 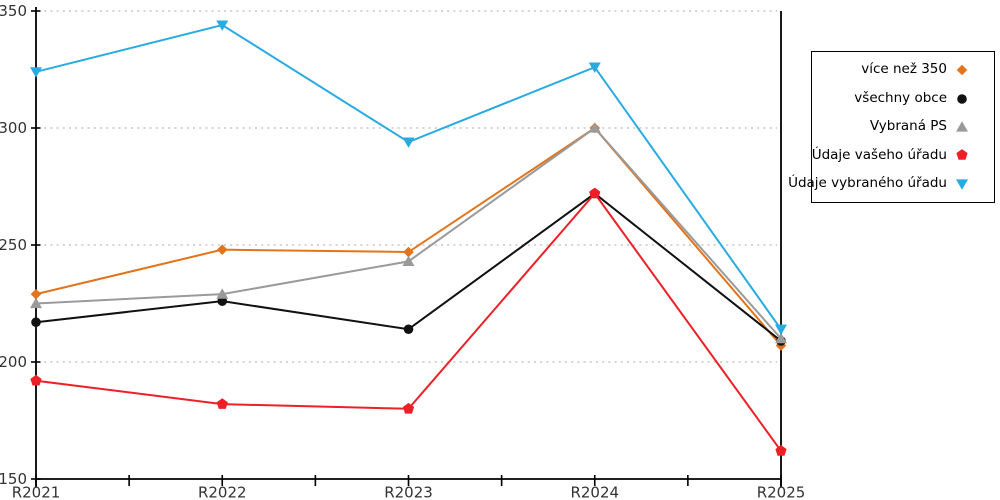 What do you see at coordinates (867, 183) in the screenshot?
I see `legend-label: Údaje vybraného úřadu` at bounding box center [867, 183].